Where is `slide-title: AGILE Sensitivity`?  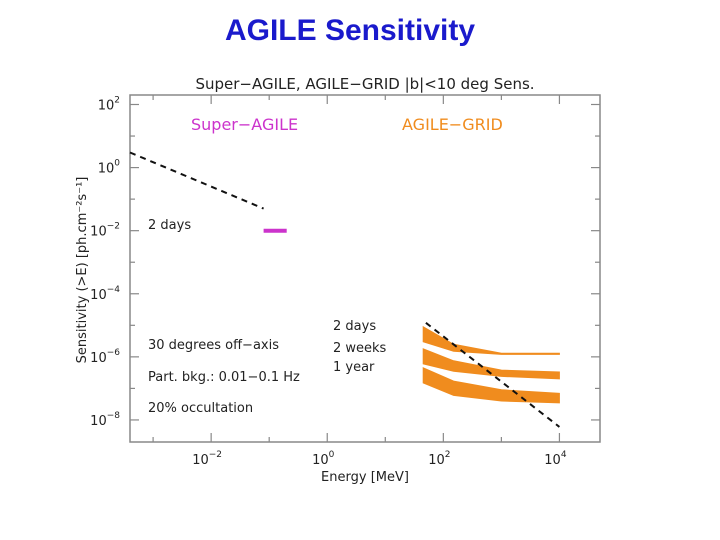
slide-title: AGILE Sensitivity is located at coordinates (350, 30).